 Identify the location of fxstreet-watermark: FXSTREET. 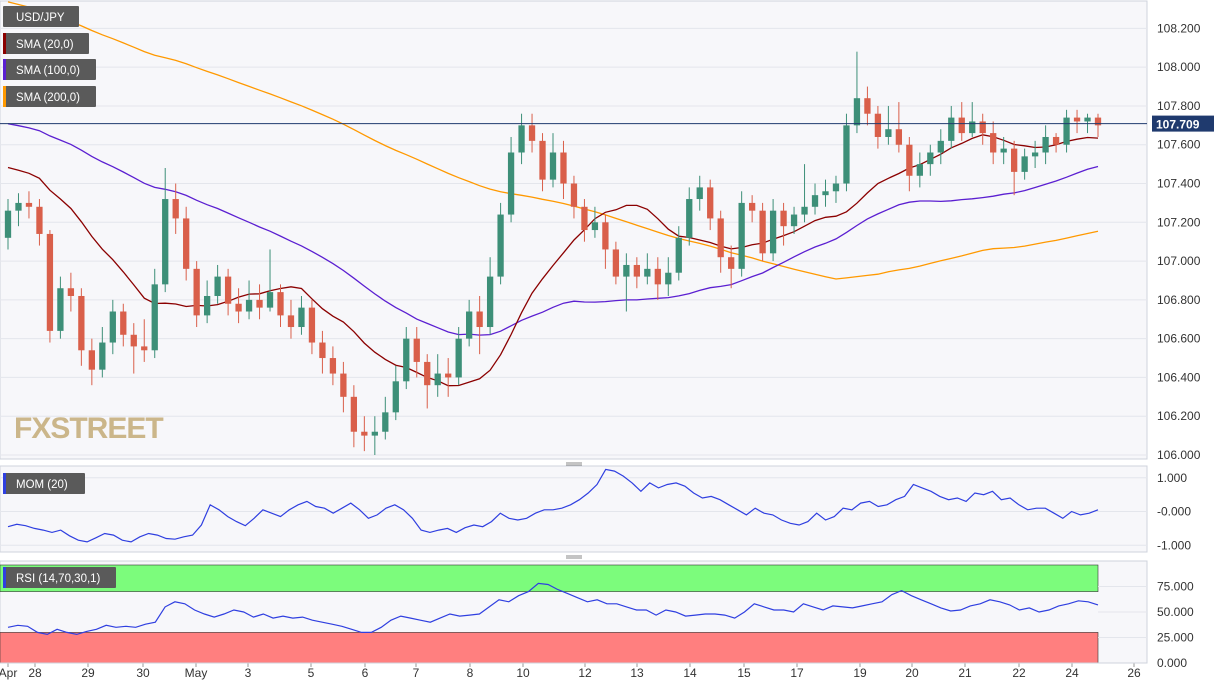
(88, 428).